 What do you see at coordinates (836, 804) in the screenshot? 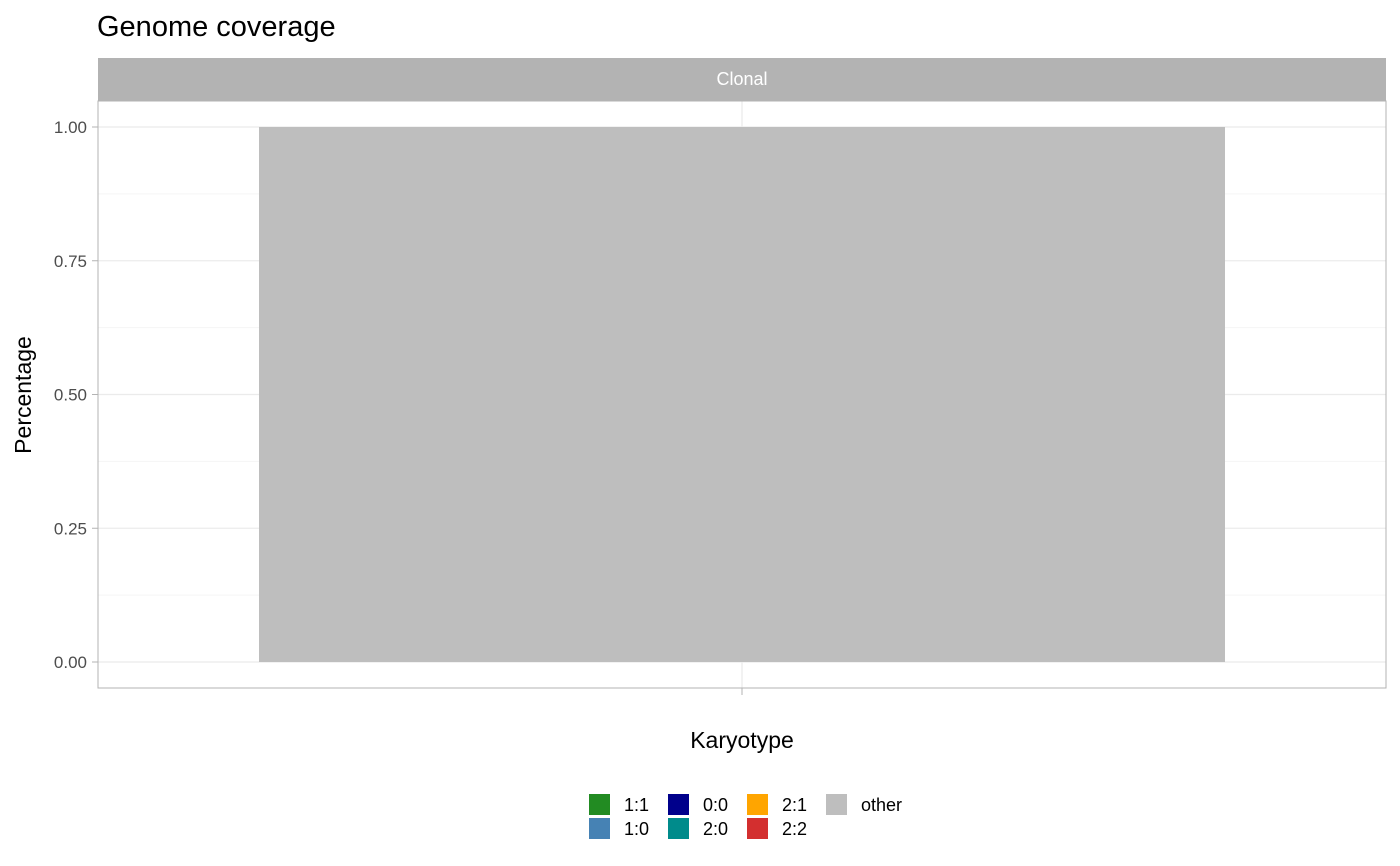
I see `legend-key-other` at bounding box center [836, 804].